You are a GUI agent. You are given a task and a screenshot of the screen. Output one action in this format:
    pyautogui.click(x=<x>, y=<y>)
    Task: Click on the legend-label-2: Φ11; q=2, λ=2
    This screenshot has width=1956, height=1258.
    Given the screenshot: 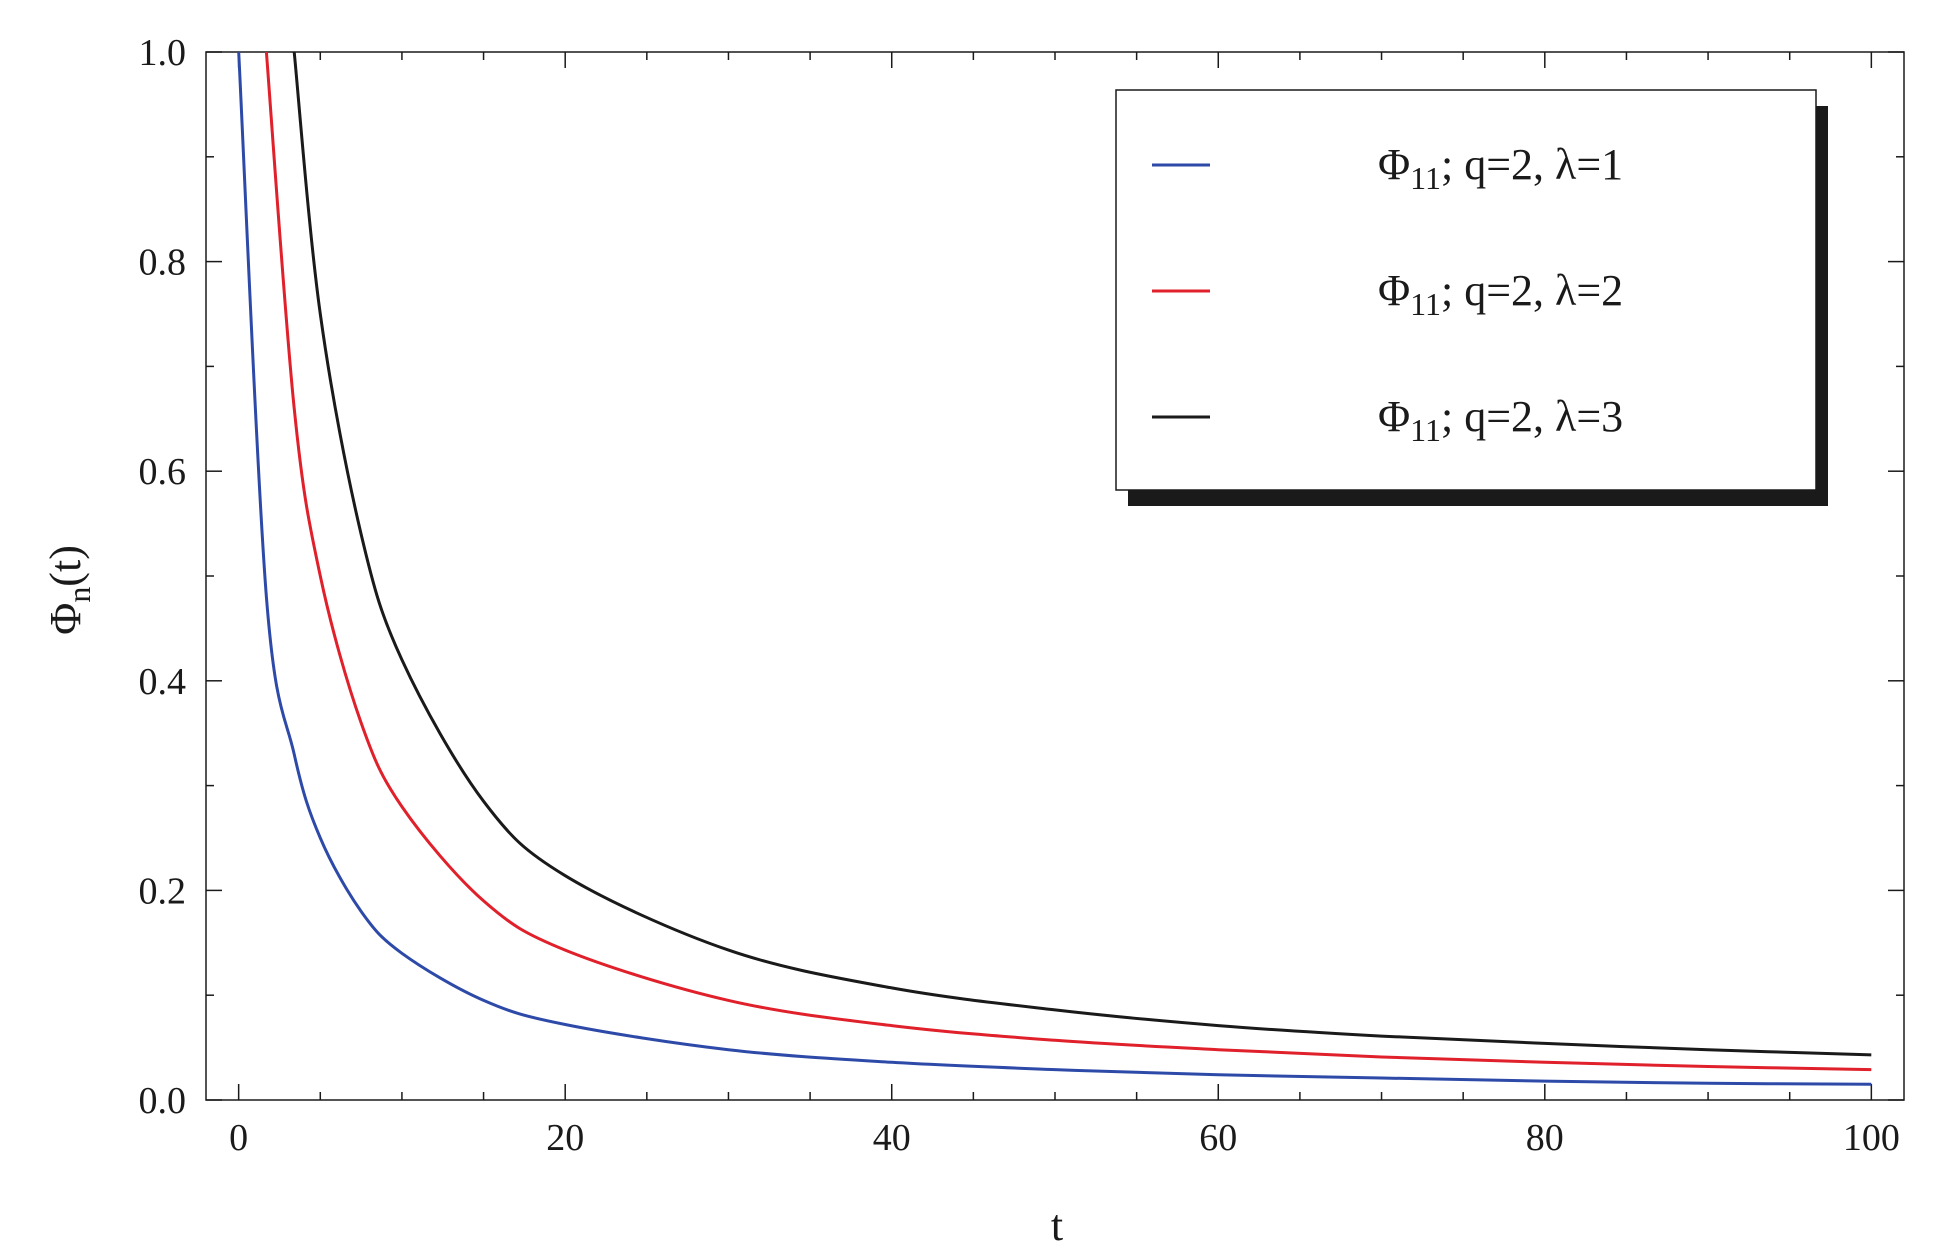 What is the action you would take?
    pyautogui.click(x=1500, y=294)
    